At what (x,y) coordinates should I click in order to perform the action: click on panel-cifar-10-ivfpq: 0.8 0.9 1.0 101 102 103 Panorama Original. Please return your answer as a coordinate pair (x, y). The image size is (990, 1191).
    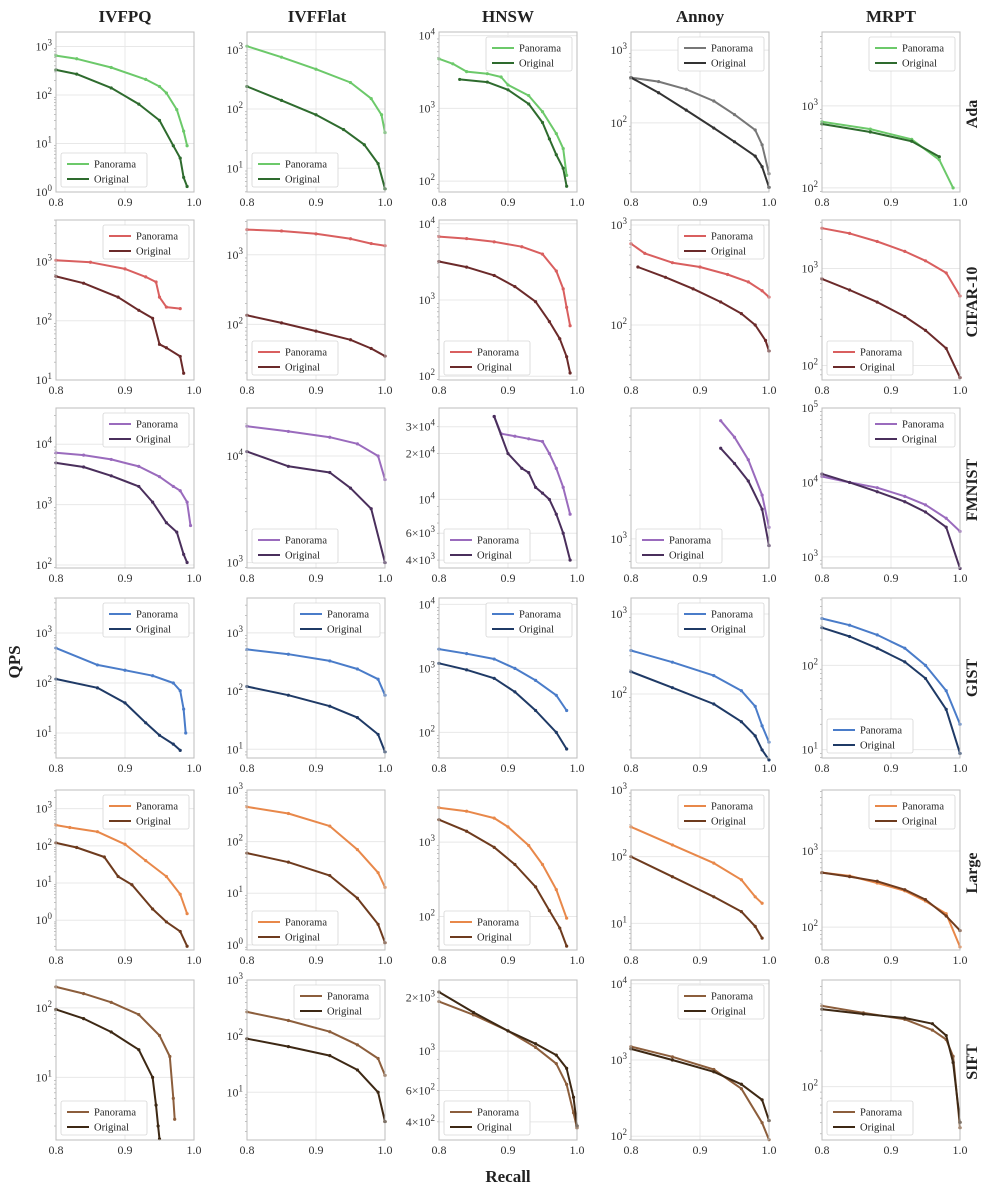
    Looking at the image, I should click on (119, 308).